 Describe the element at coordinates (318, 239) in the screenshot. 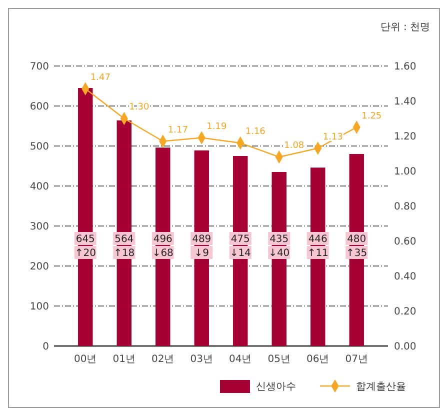

I see `data-label: 446` at that location.